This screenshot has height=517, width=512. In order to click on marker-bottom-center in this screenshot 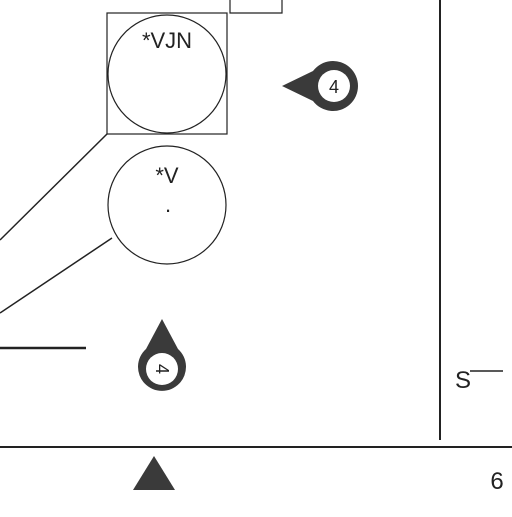, I will do `click(162, 369)`.